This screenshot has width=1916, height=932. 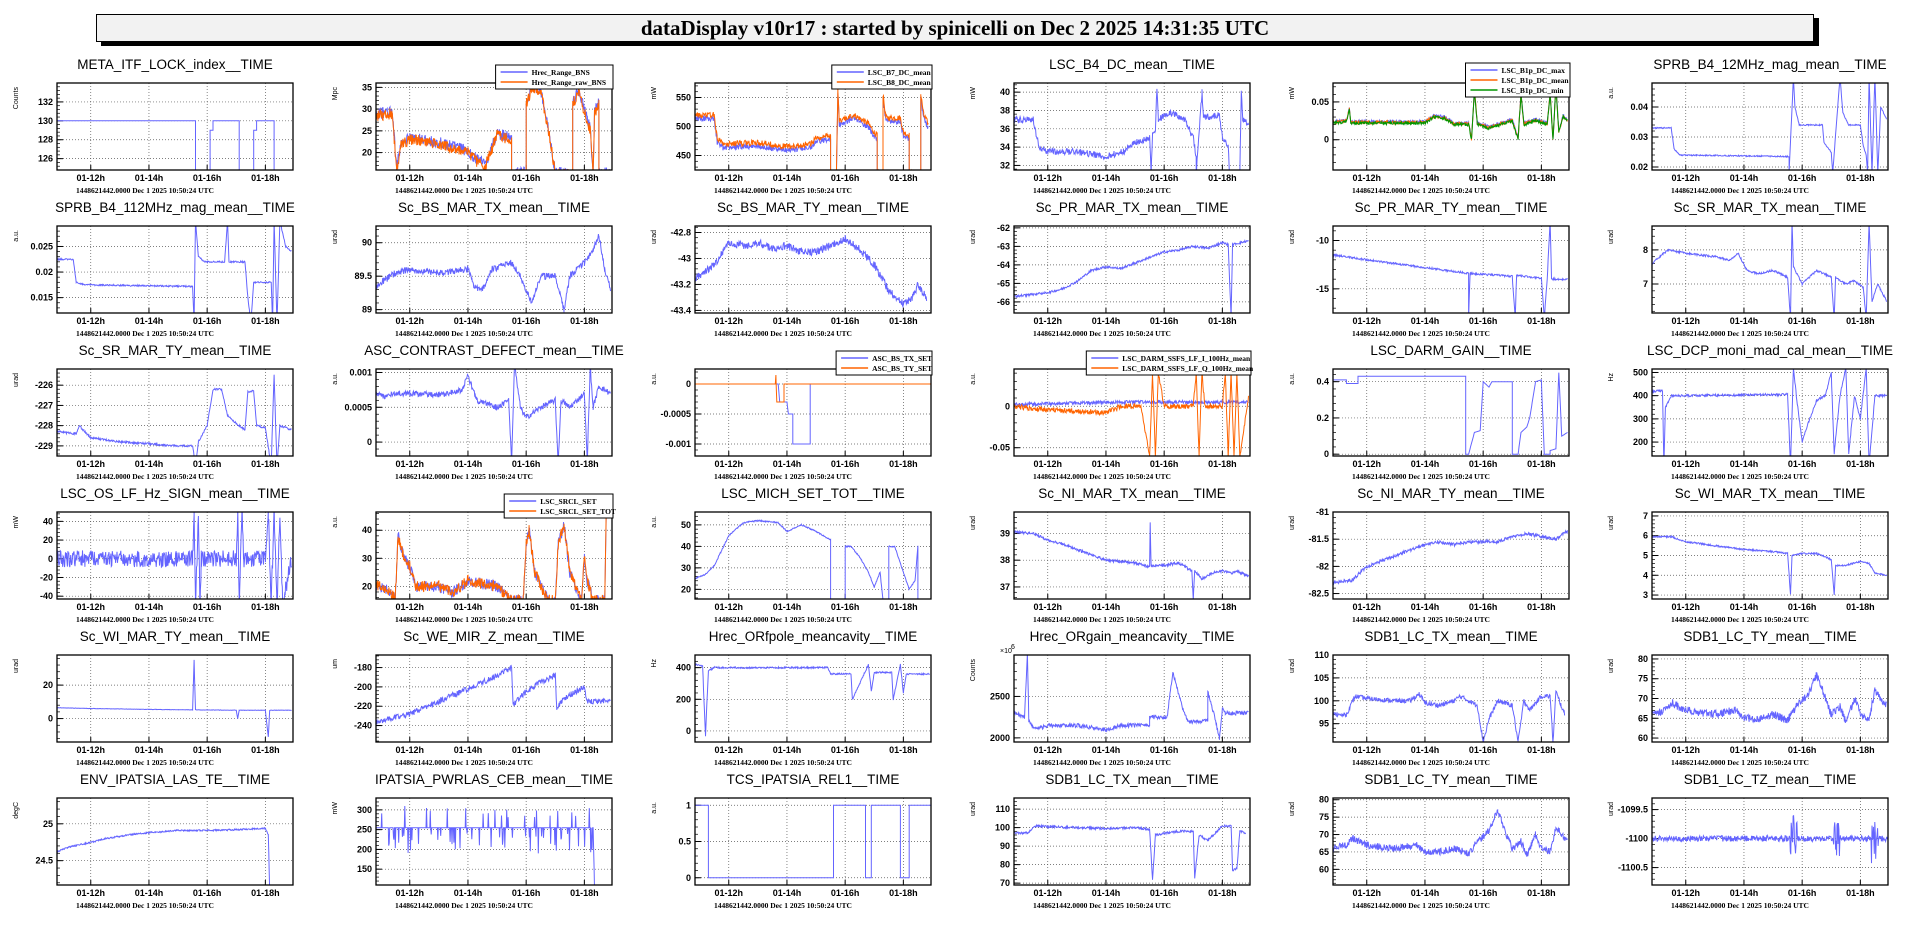 What do you see at coordinates (1292, 809) in the screenshot?
I see `y-axis-unit: urad` at bounding box center [1292, 809].